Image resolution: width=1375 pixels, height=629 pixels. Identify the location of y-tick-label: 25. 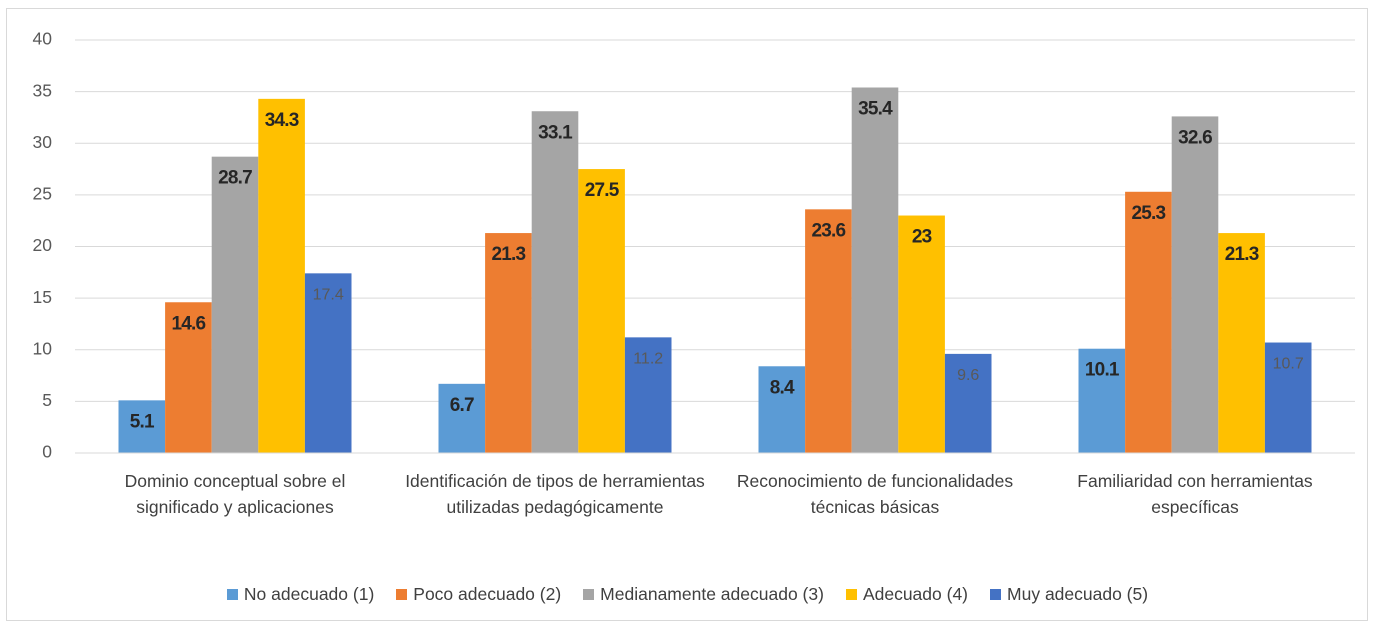
(42, 194).